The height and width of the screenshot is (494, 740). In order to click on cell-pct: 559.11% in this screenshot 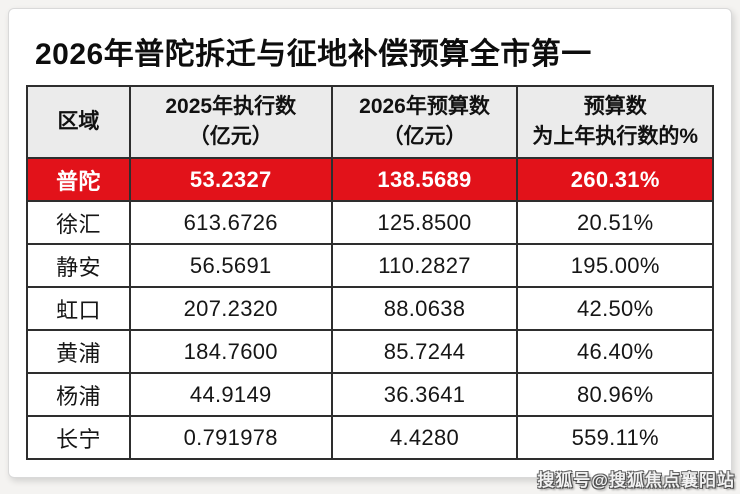, I will do `click(615, 437)`.